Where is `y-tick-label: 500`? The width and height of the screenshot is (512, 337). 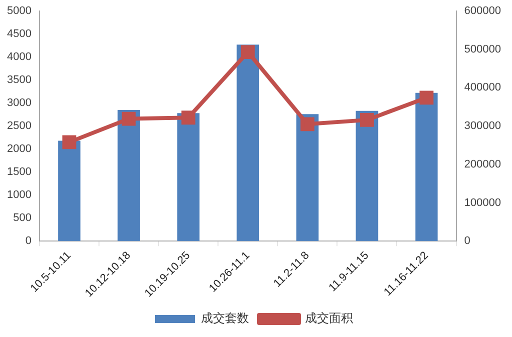
y-tick-label: 500 is located at coordinates (22, 218).